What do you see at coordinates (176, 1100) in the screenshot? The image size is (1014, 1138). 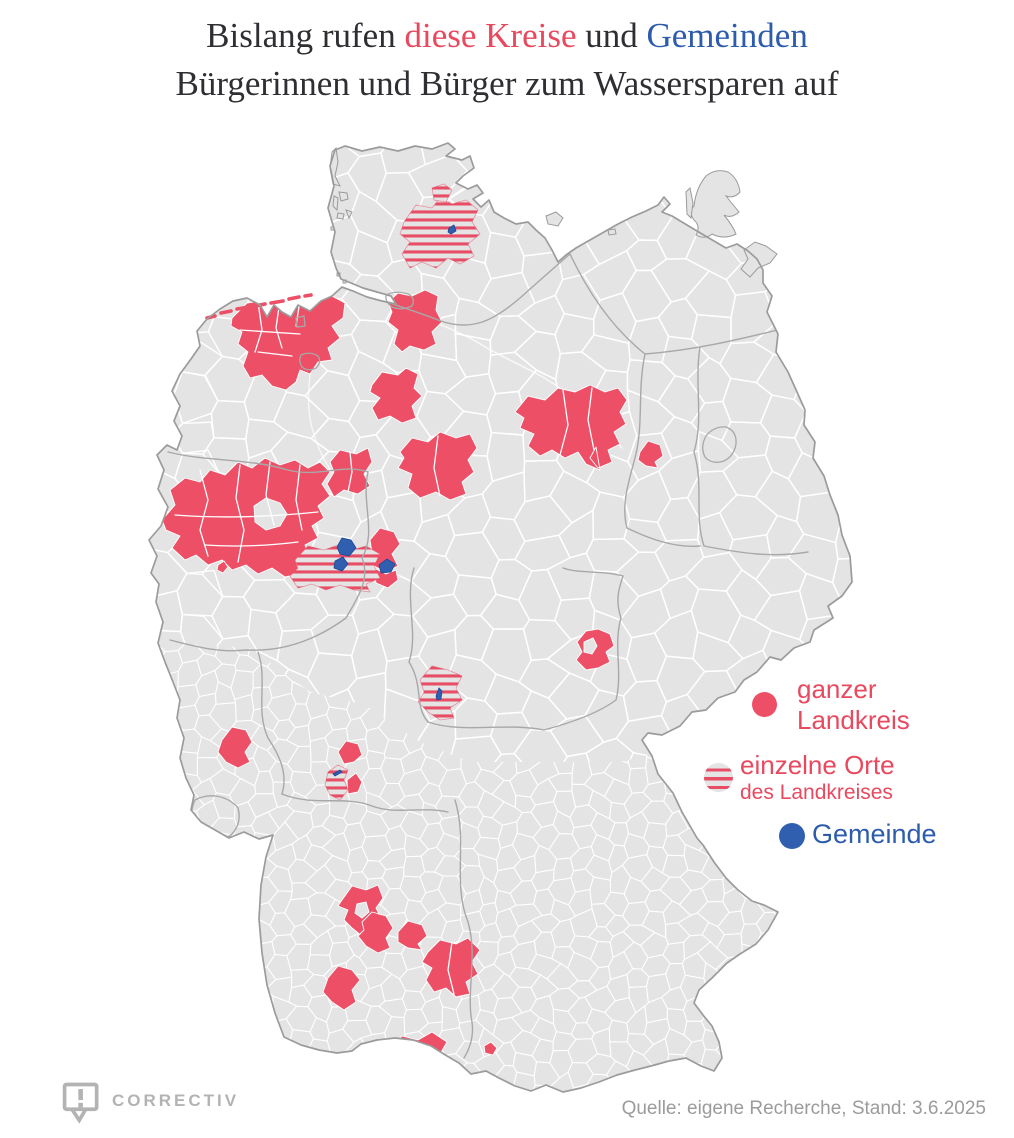 I see `logo-wordmark: CORRECTIV` at bounding box center [176, 1100].